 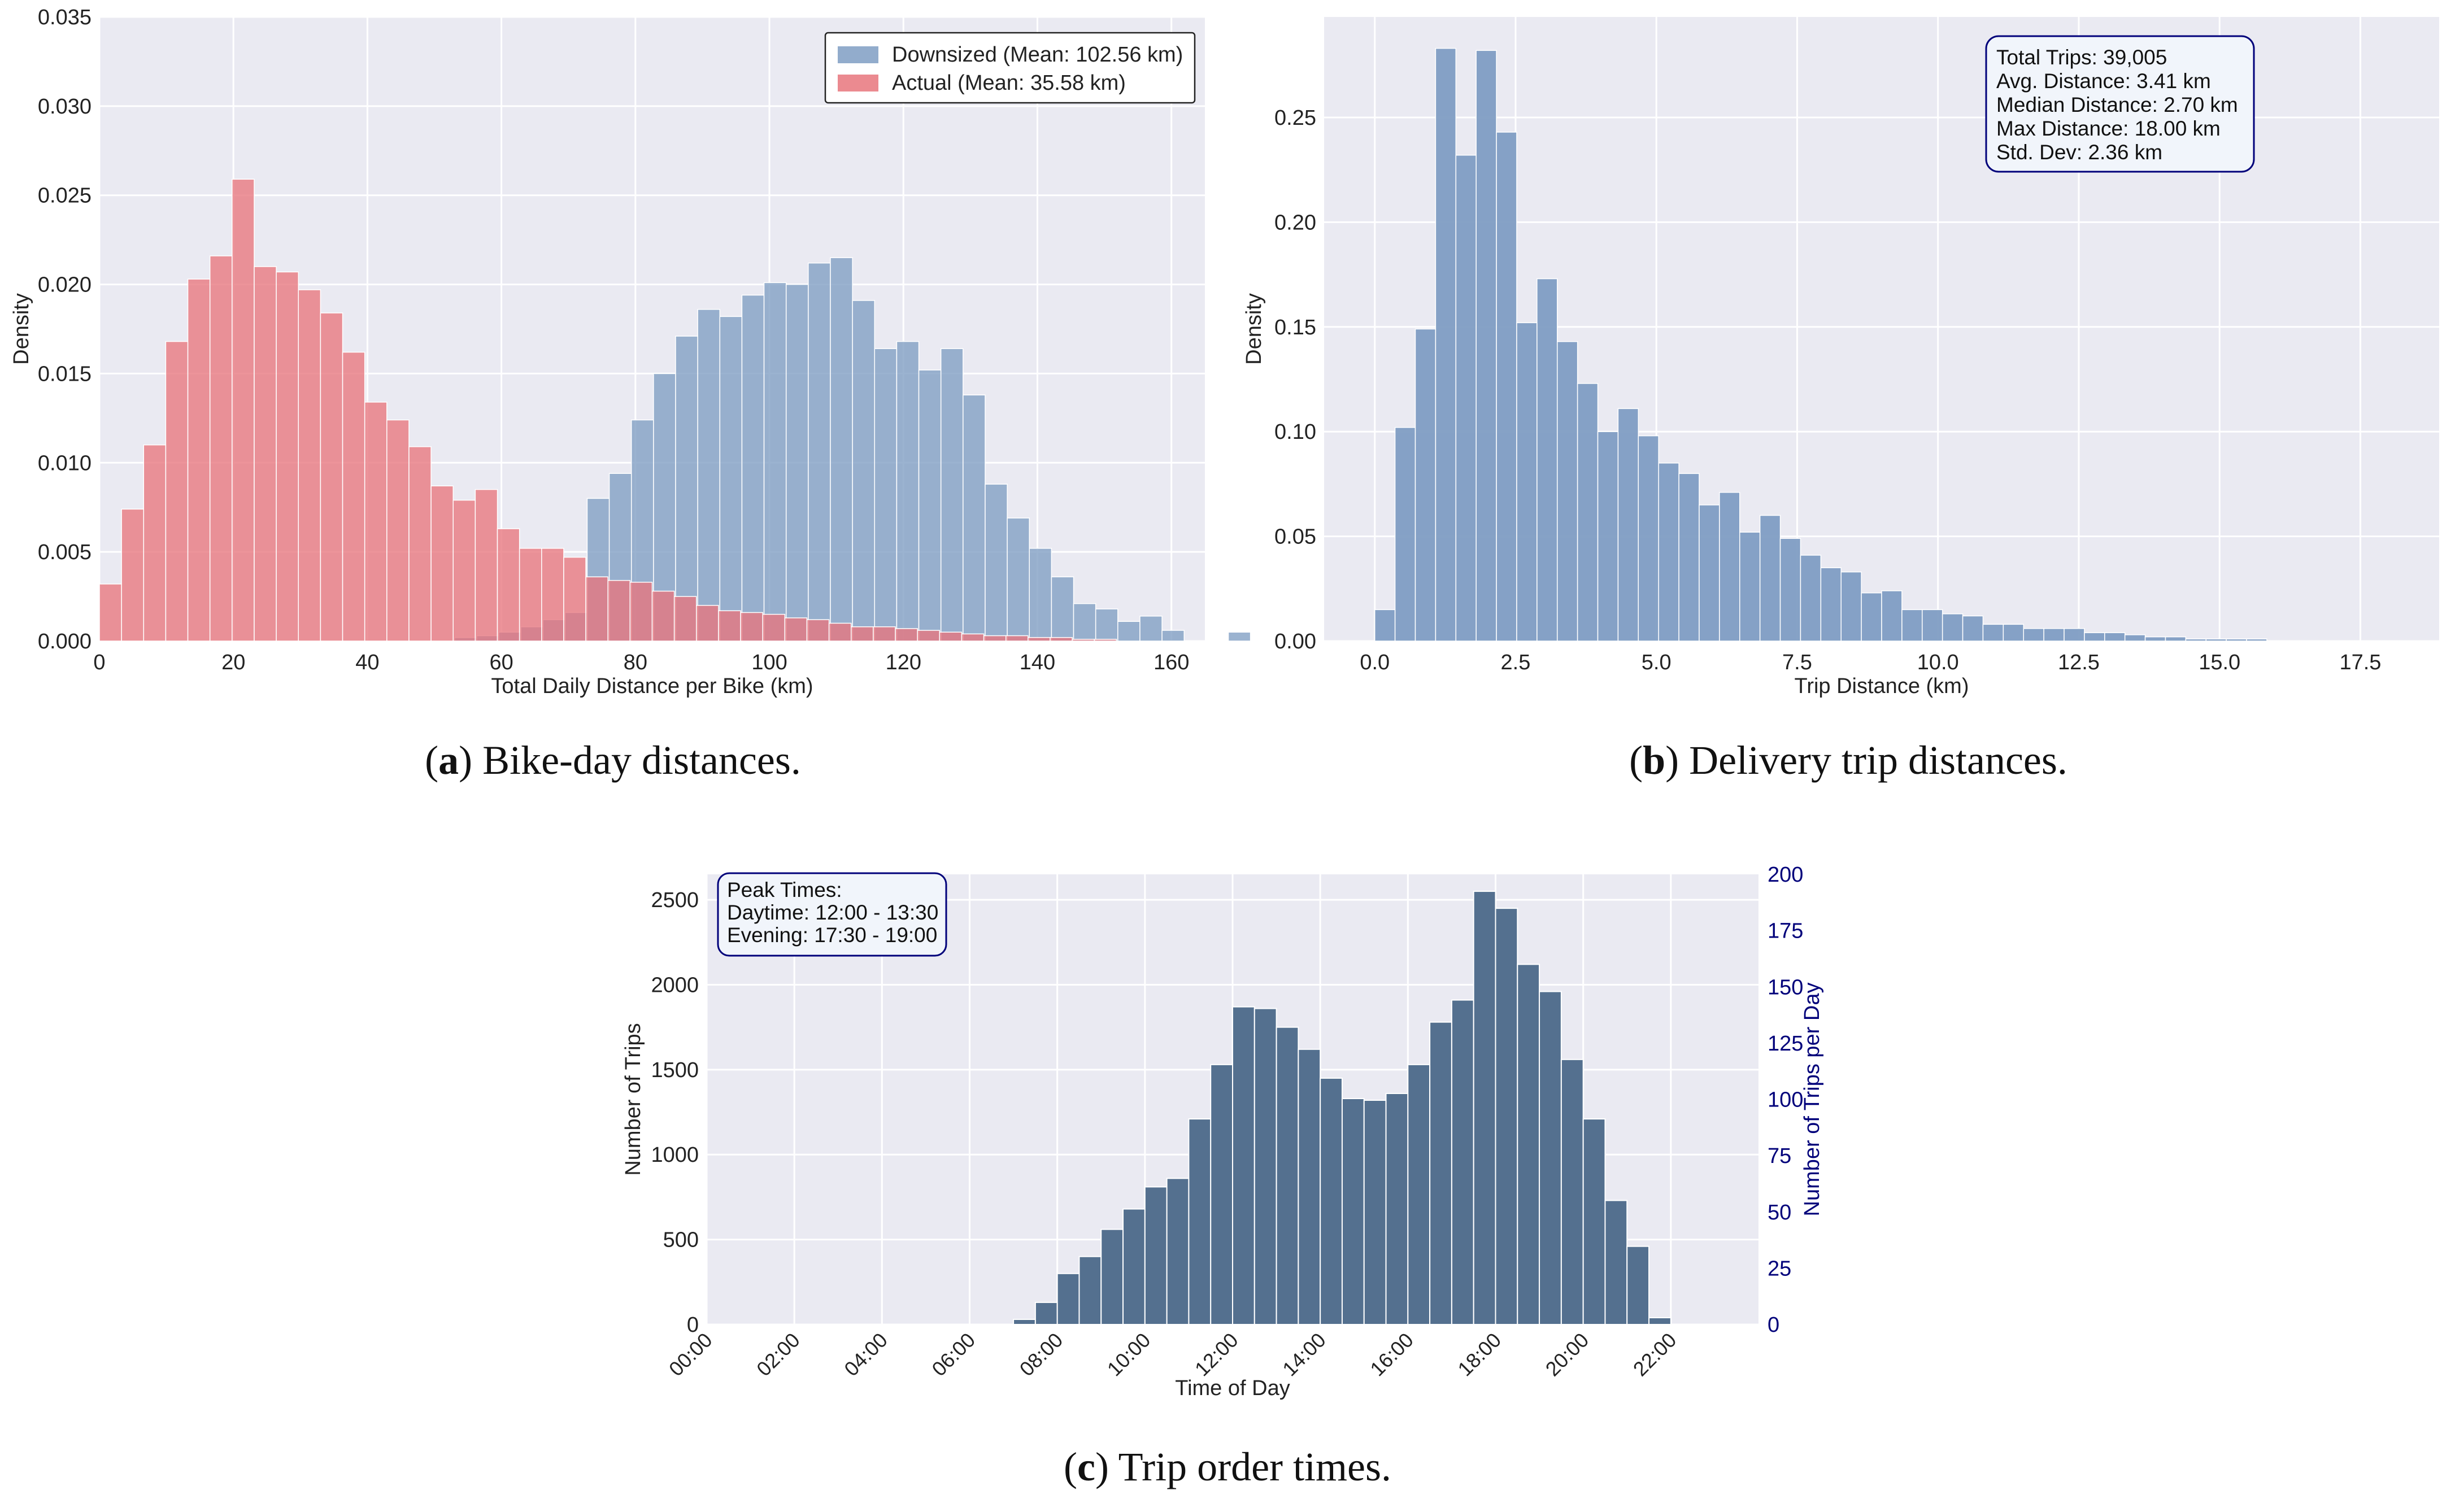 What do you see at coordinates (1882, 686) in the screenshot?
I see `x-axis-label: Trip Distance (km)` at bounding box center [1882, 686].